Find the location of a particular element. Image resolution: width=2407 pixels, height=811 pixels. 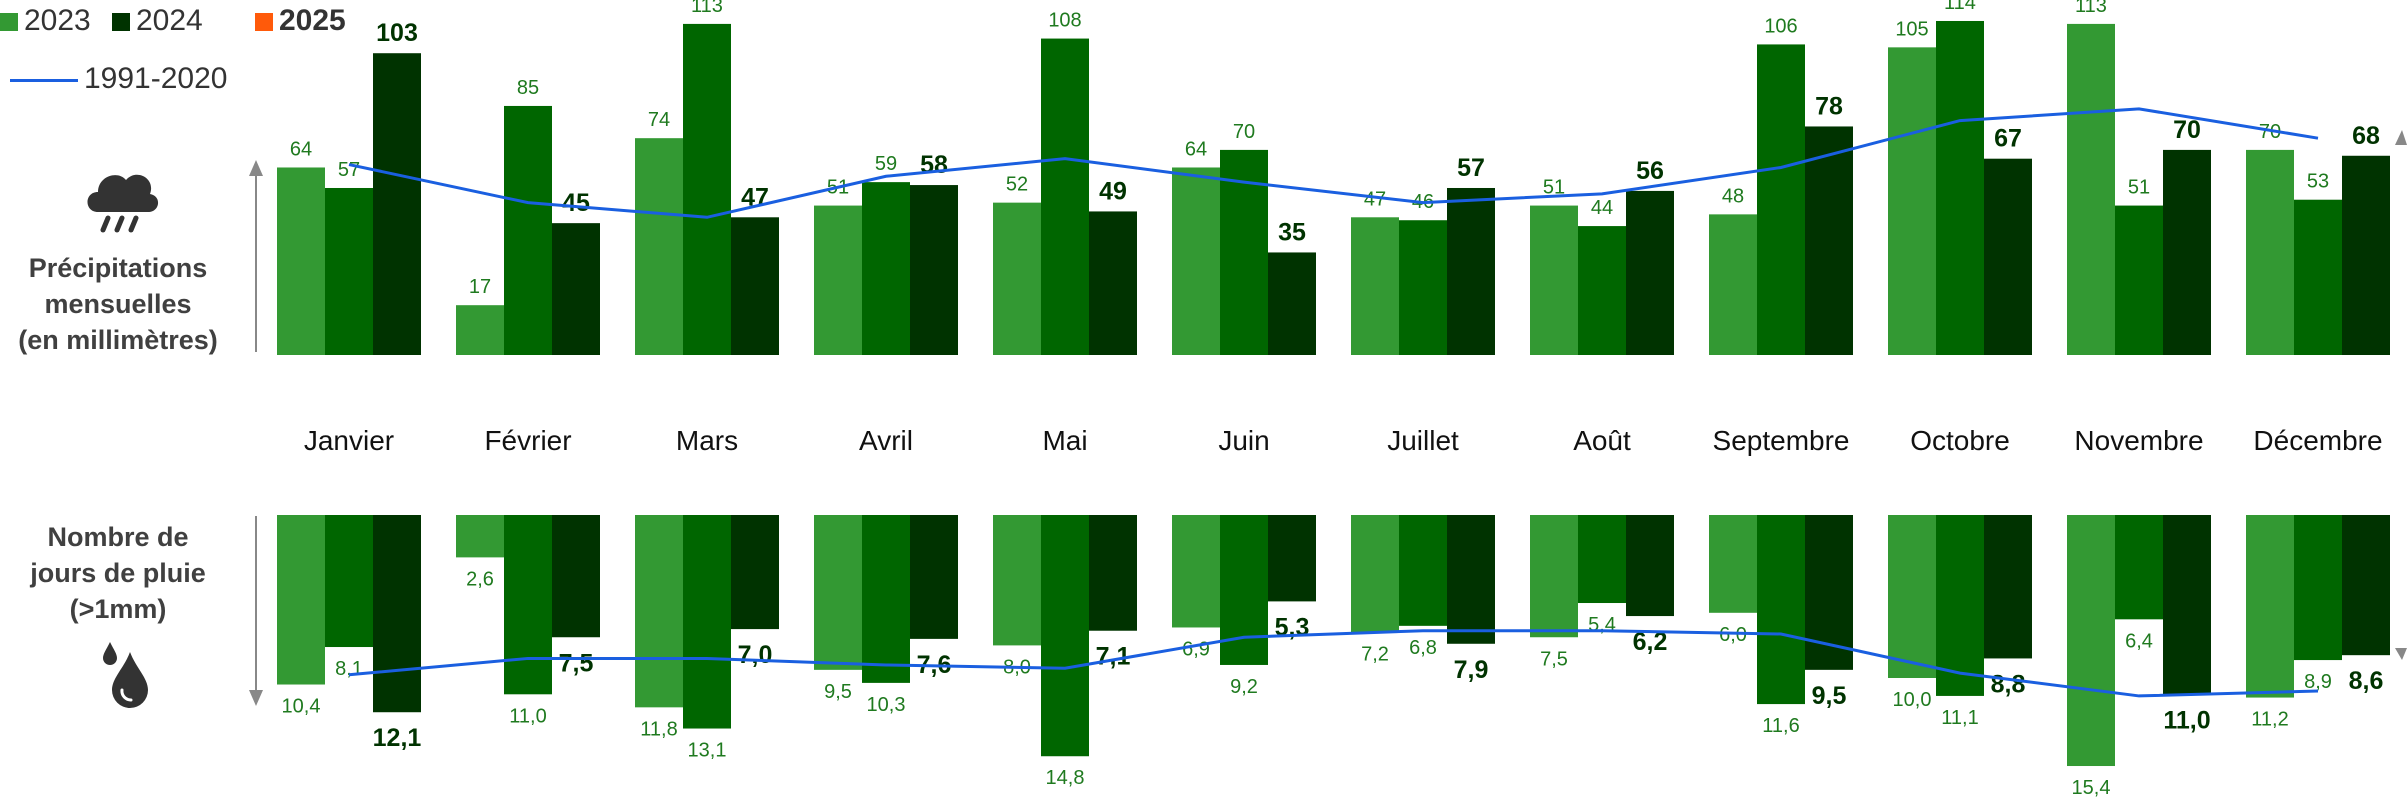

legend-swatch-2024 is located at coordinates (121, 22).